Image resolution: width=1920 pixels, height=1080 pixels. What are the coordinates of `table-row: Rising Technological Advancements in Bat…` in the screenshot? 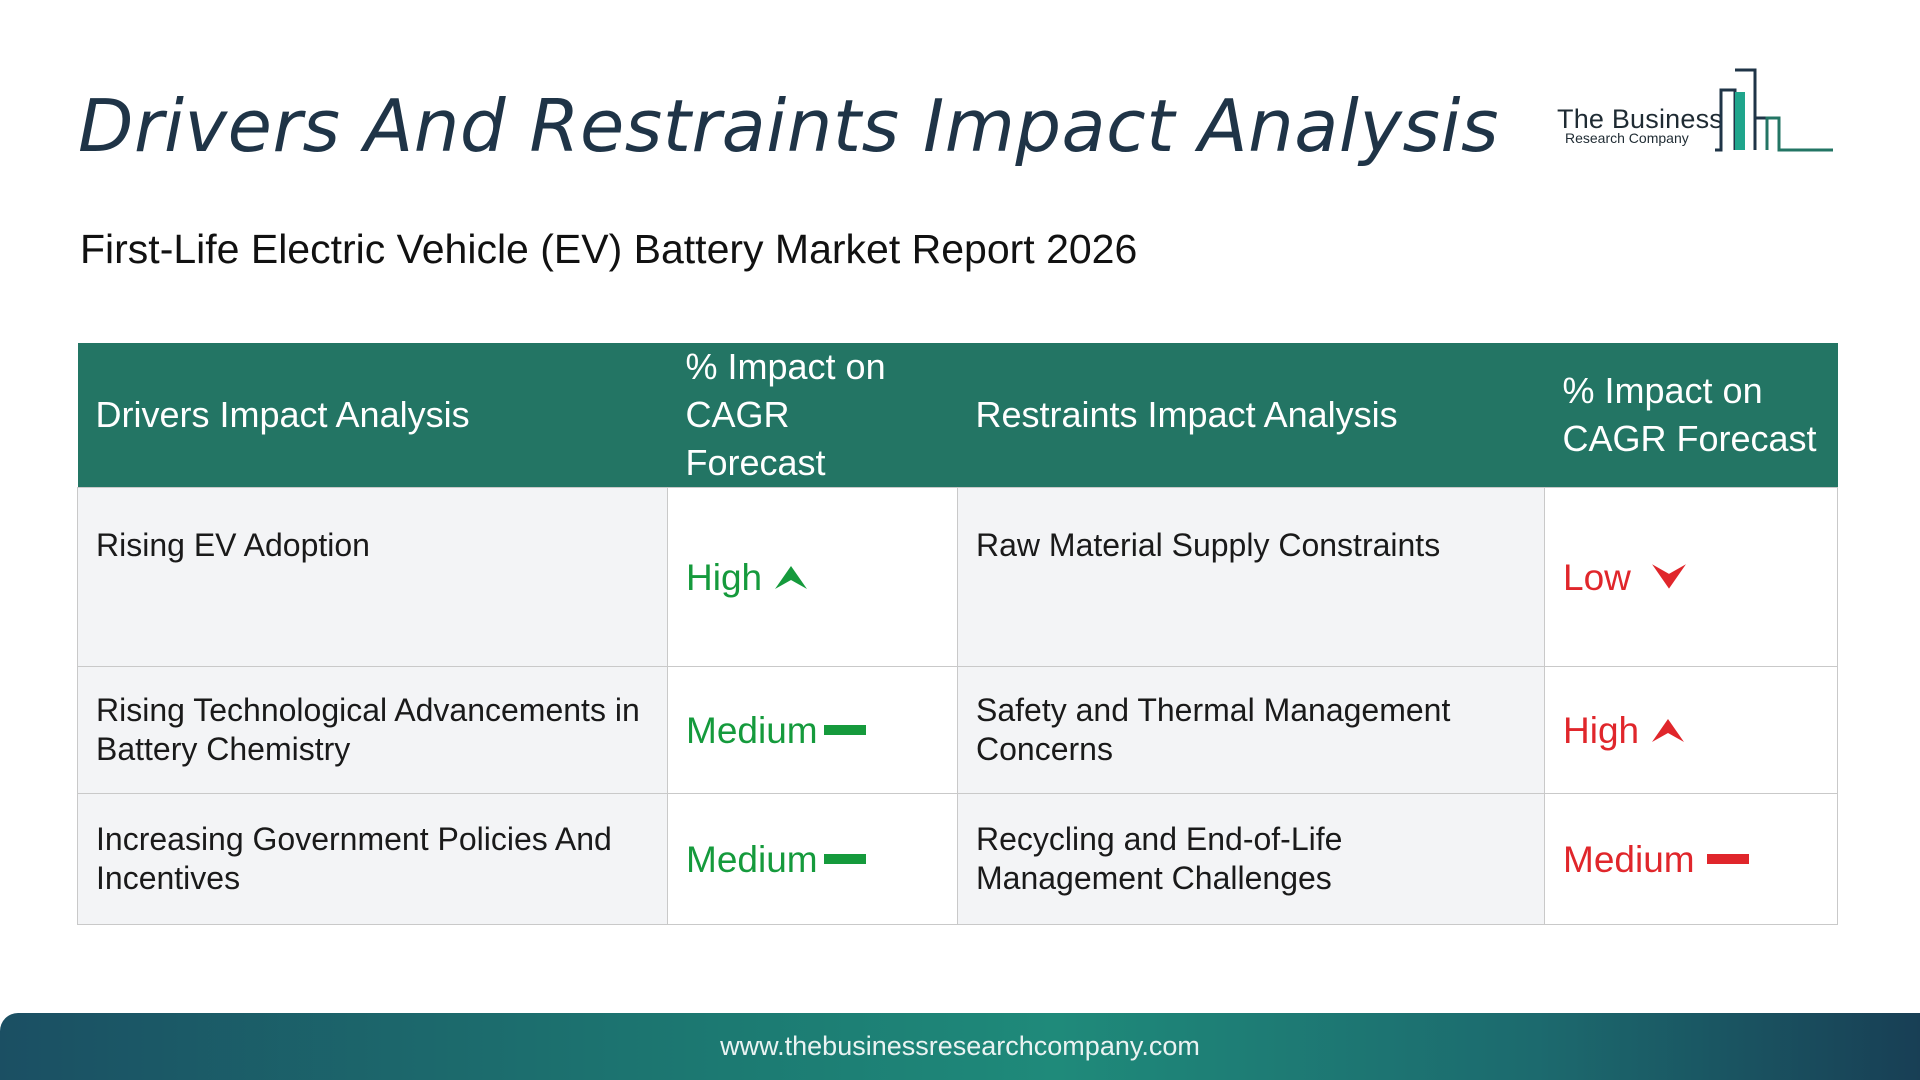 It's located at (957, 730).